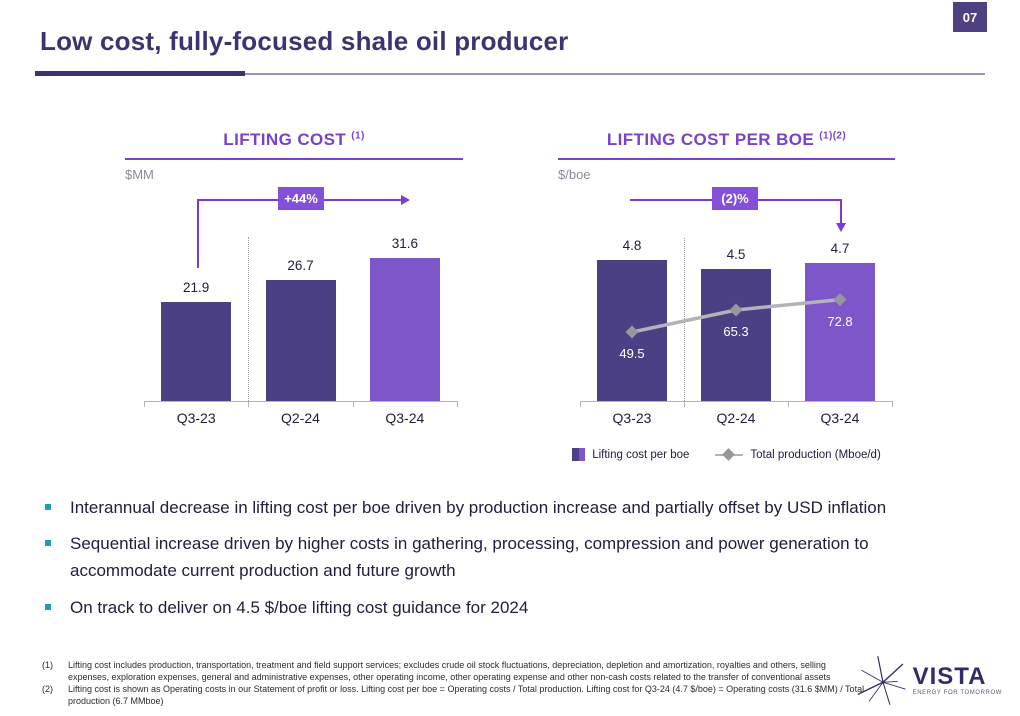 The image size is (1020, 716). Describe the element at coordinates (840, 248) in the screenshot. I see `bar-value-label: 4.7` at that location.